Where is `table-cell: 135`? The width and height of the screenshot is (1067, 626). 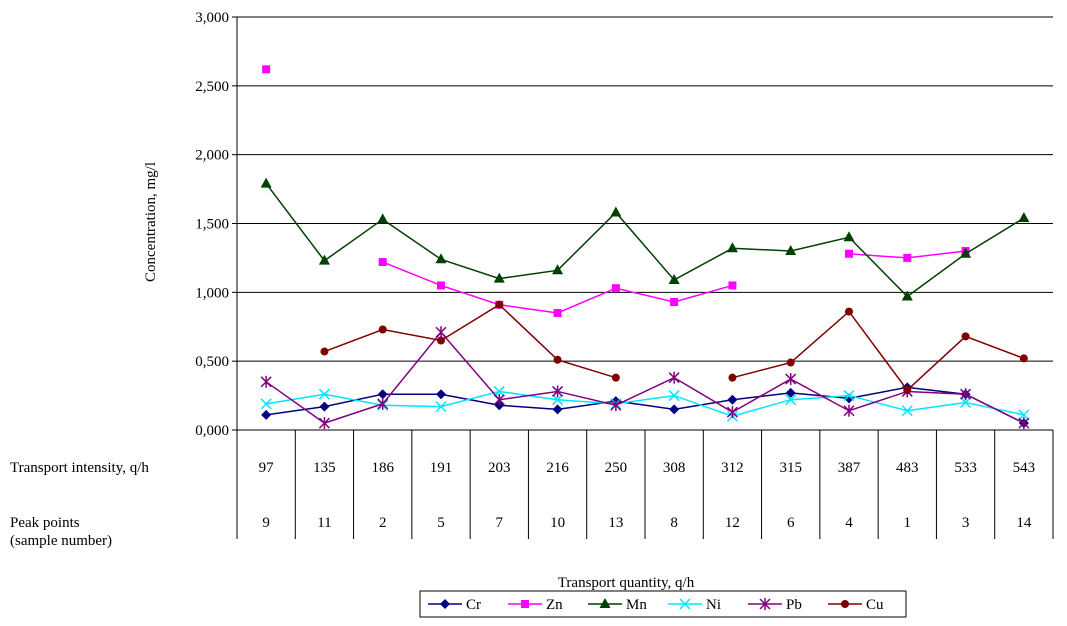 table-cell: 135 is located at coordinates (324, 468).